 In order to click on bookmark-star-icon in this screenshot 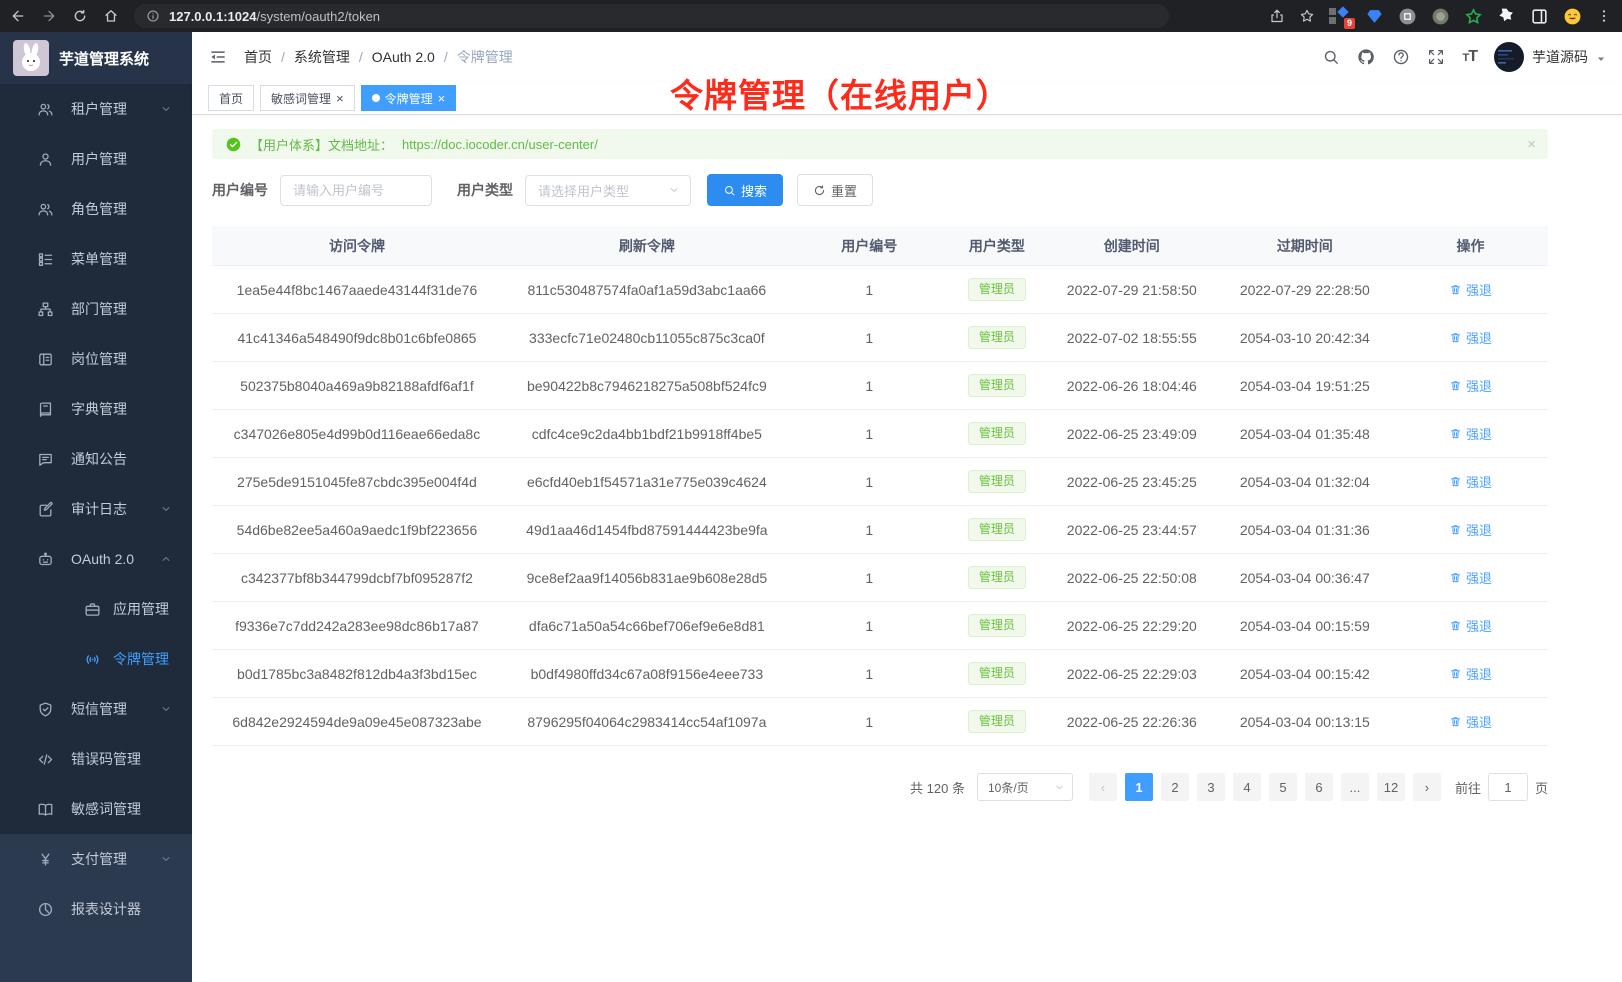, I will do `click(1307, 16)`.